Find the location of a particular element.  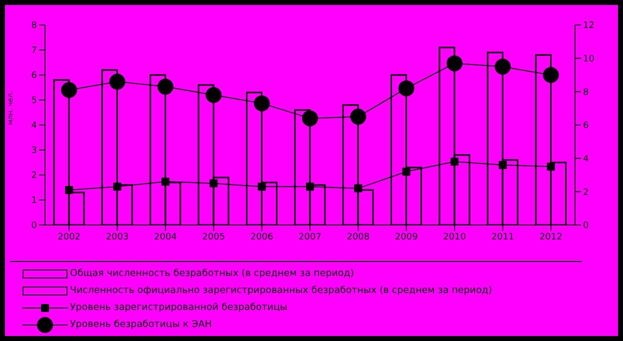

y-tick-label: 6 is located at coordinates (34, 76).